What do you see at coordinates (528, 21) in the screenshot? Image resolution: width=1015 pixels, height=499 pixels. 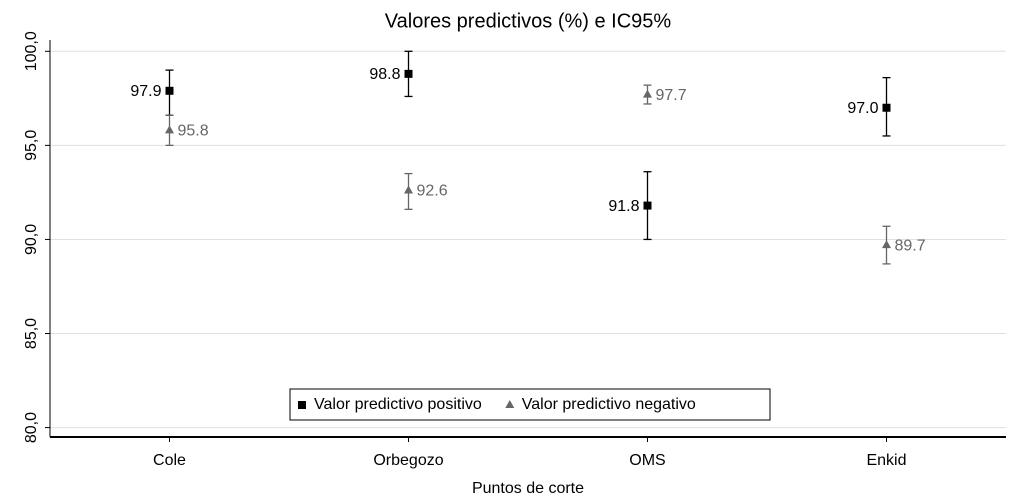 I see `chart-title: Valores predictivos (%) e IC95%` at bounding box center [528, 21].